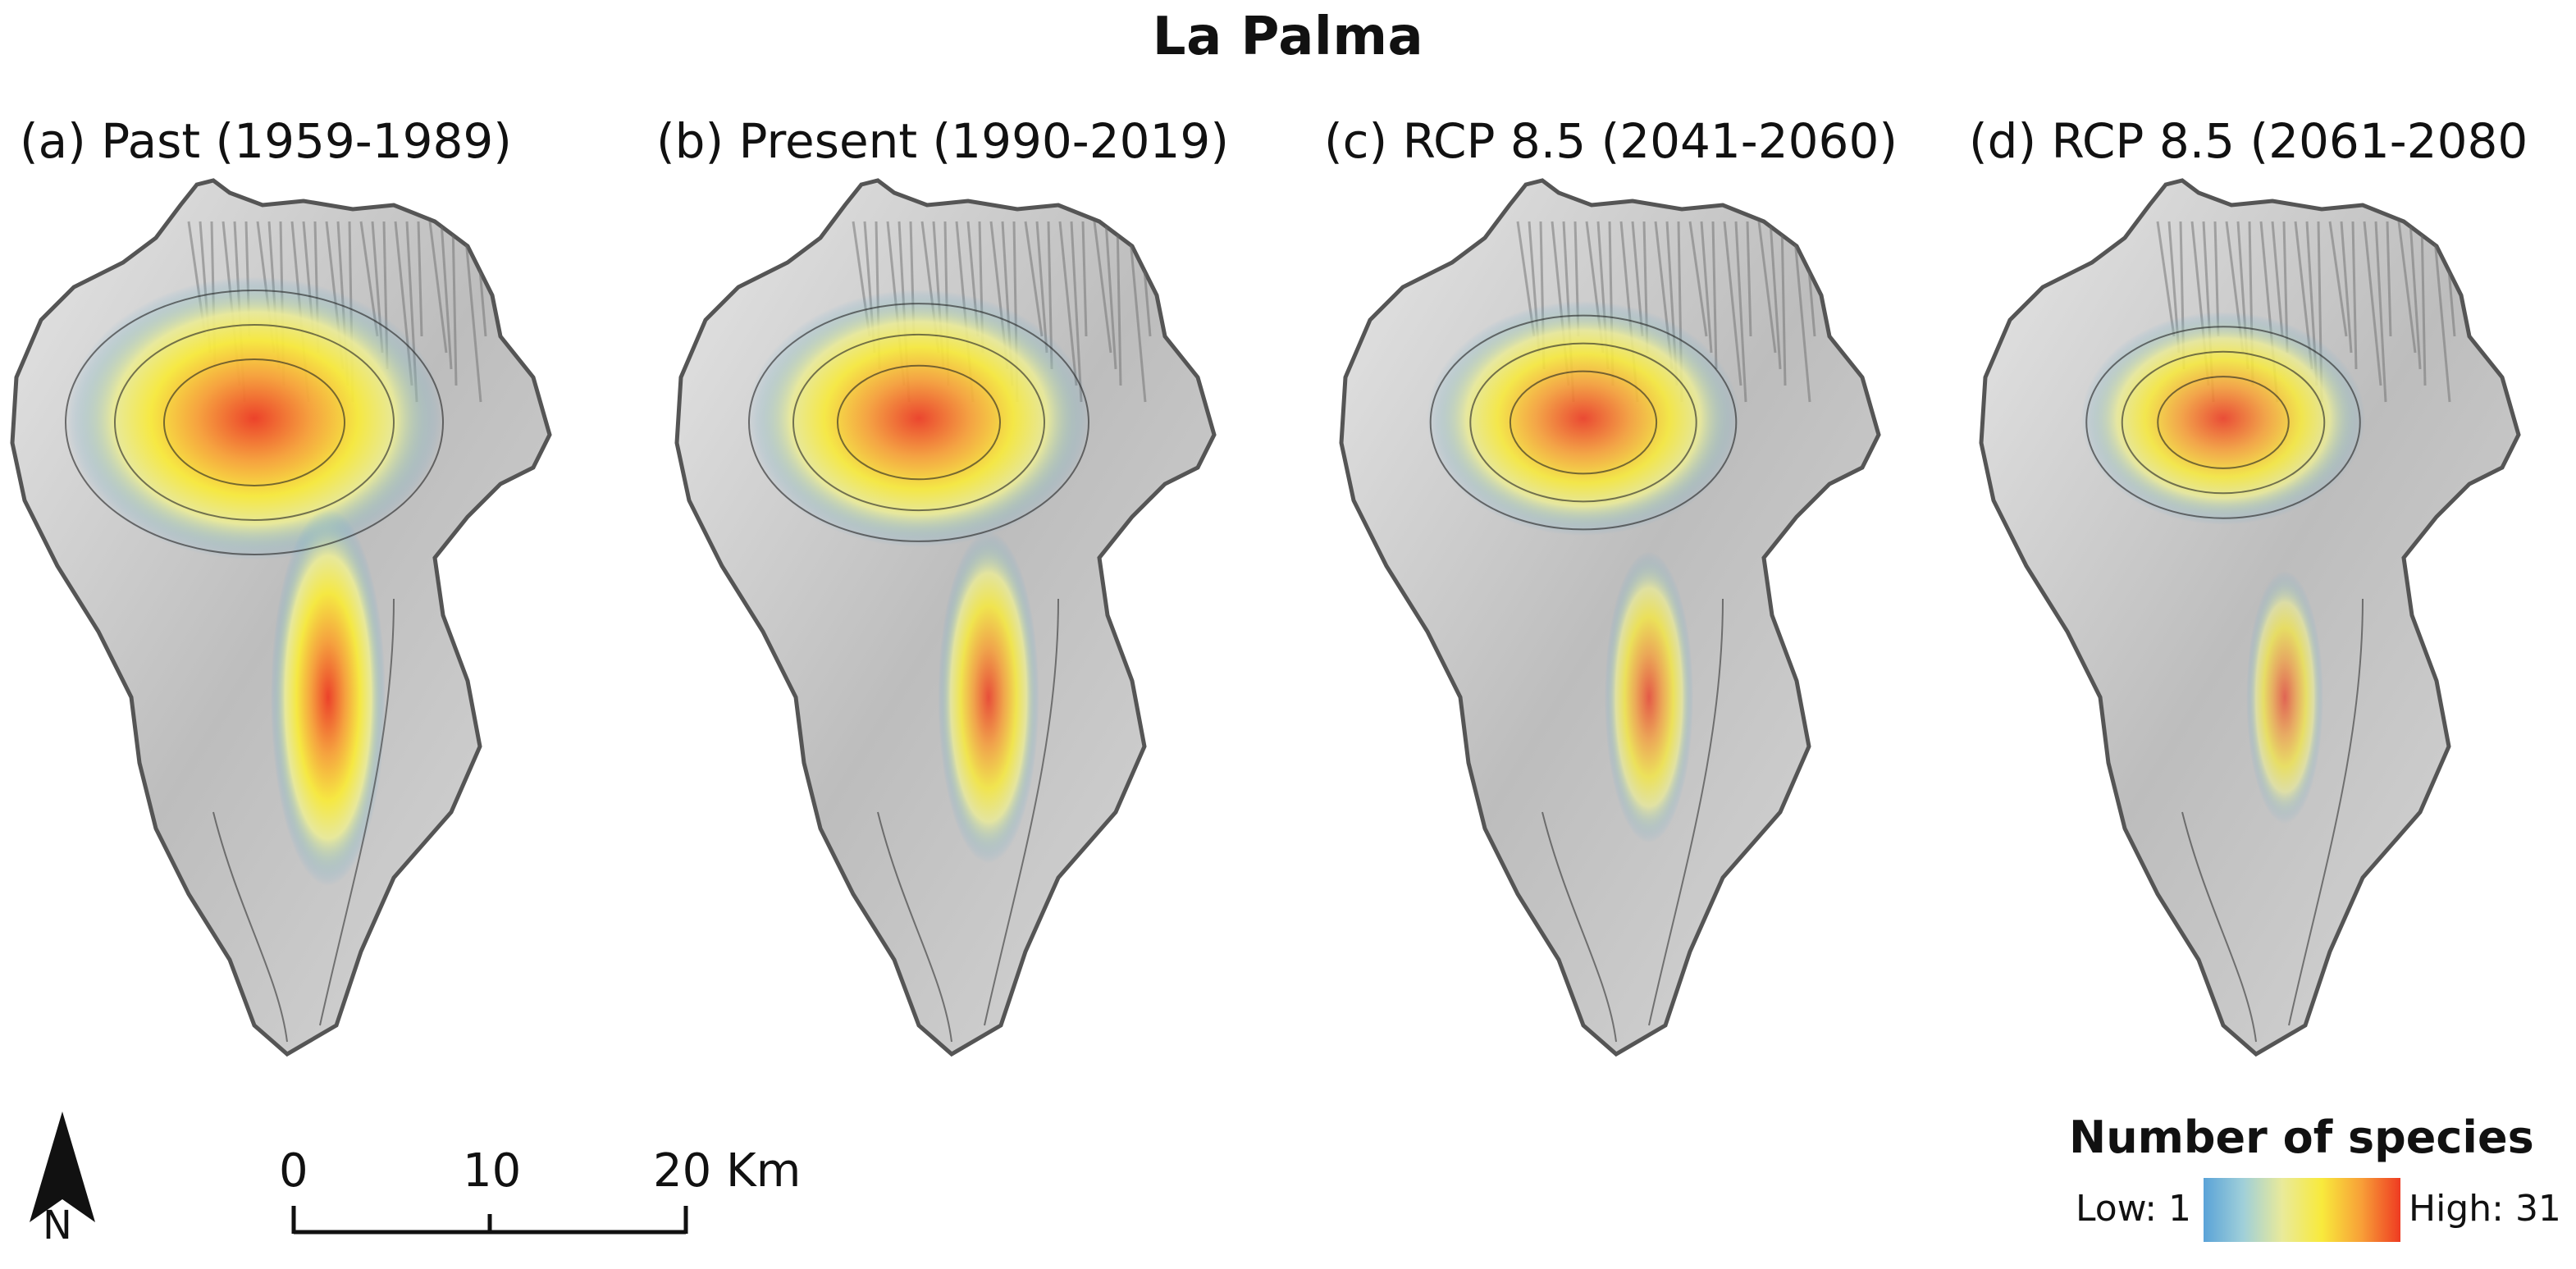 This screenshot has height=1269, width=2576. Describe the element at coordinates (2248, 141) in the screenshot. I see `panel-label-d: (d) RCP 8.5 (2061-2080` at that location.